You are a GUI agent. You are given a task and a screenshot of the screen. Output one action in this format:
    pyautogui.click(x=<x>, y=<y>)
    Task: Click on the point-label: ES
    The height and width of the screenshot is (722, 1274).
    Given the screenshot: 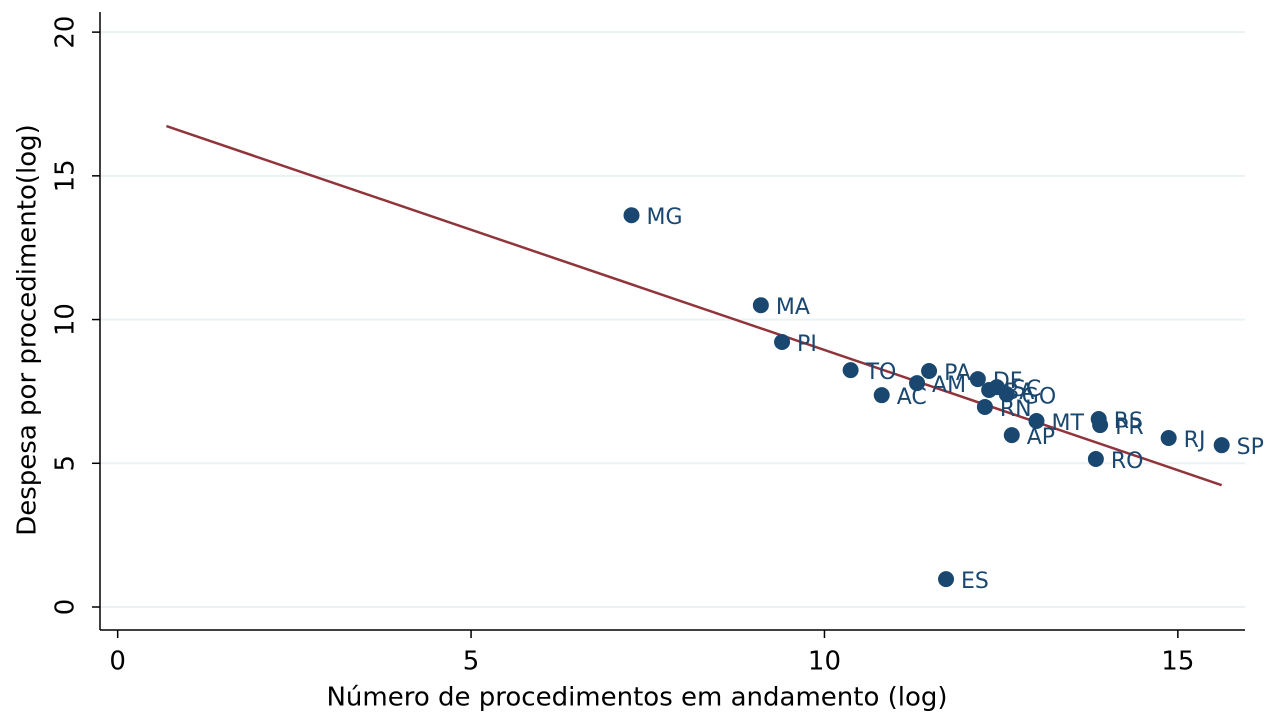 What is the action you would take?
    pyautogui.click(x=975, y=581)
    